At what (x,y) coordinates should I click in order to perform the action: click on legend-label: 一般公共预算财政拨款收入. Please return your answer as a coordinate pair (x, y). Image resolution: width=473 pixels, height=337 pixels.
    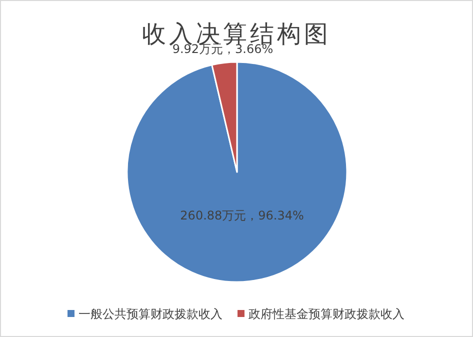
    Looking at the image, I should click on (150, 314).